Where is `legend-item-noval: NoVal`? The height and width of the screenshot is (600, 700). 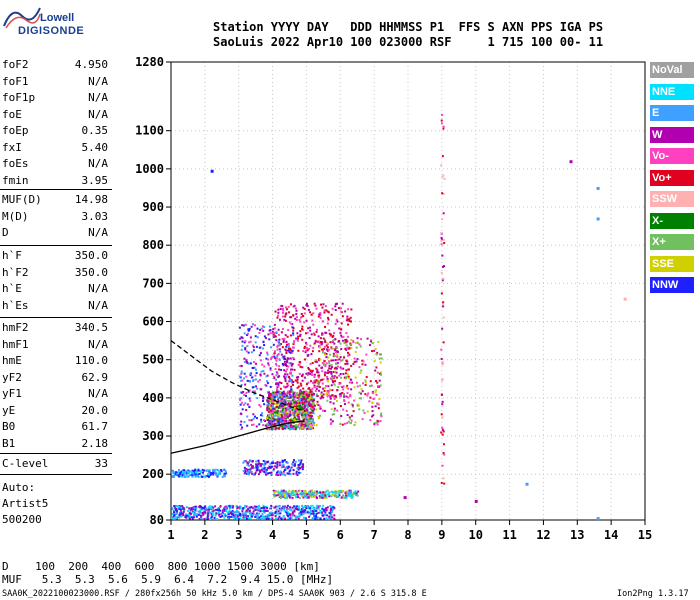 legend-item-noval: NoVal is located at coordinates (672, 70).